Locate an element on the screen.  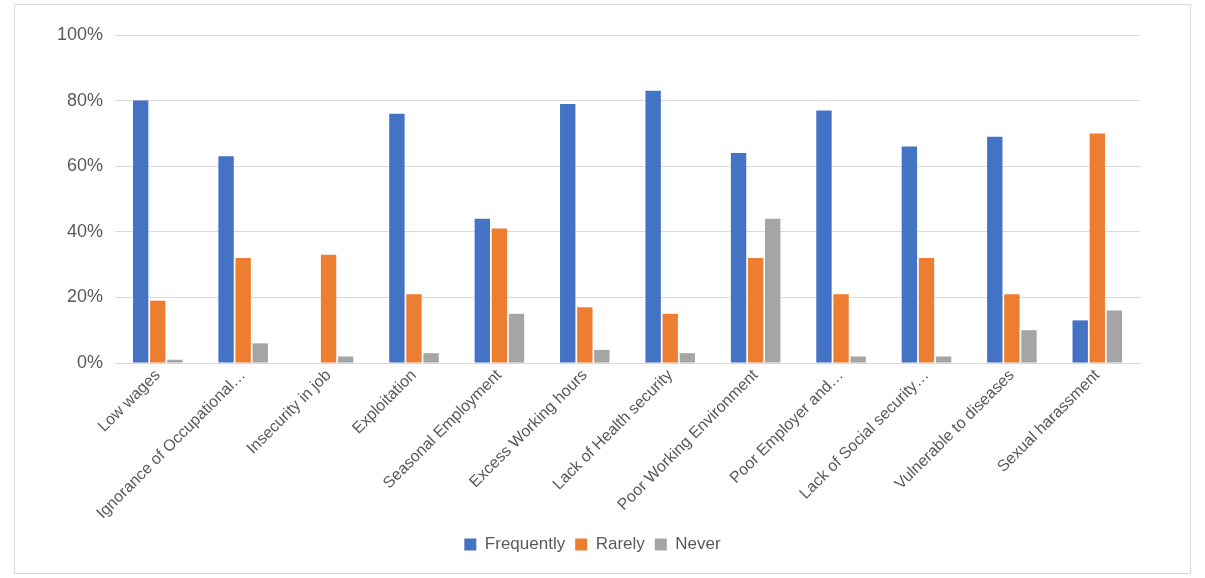
y-tick-label: 100% is located at coordinates (80, 33).